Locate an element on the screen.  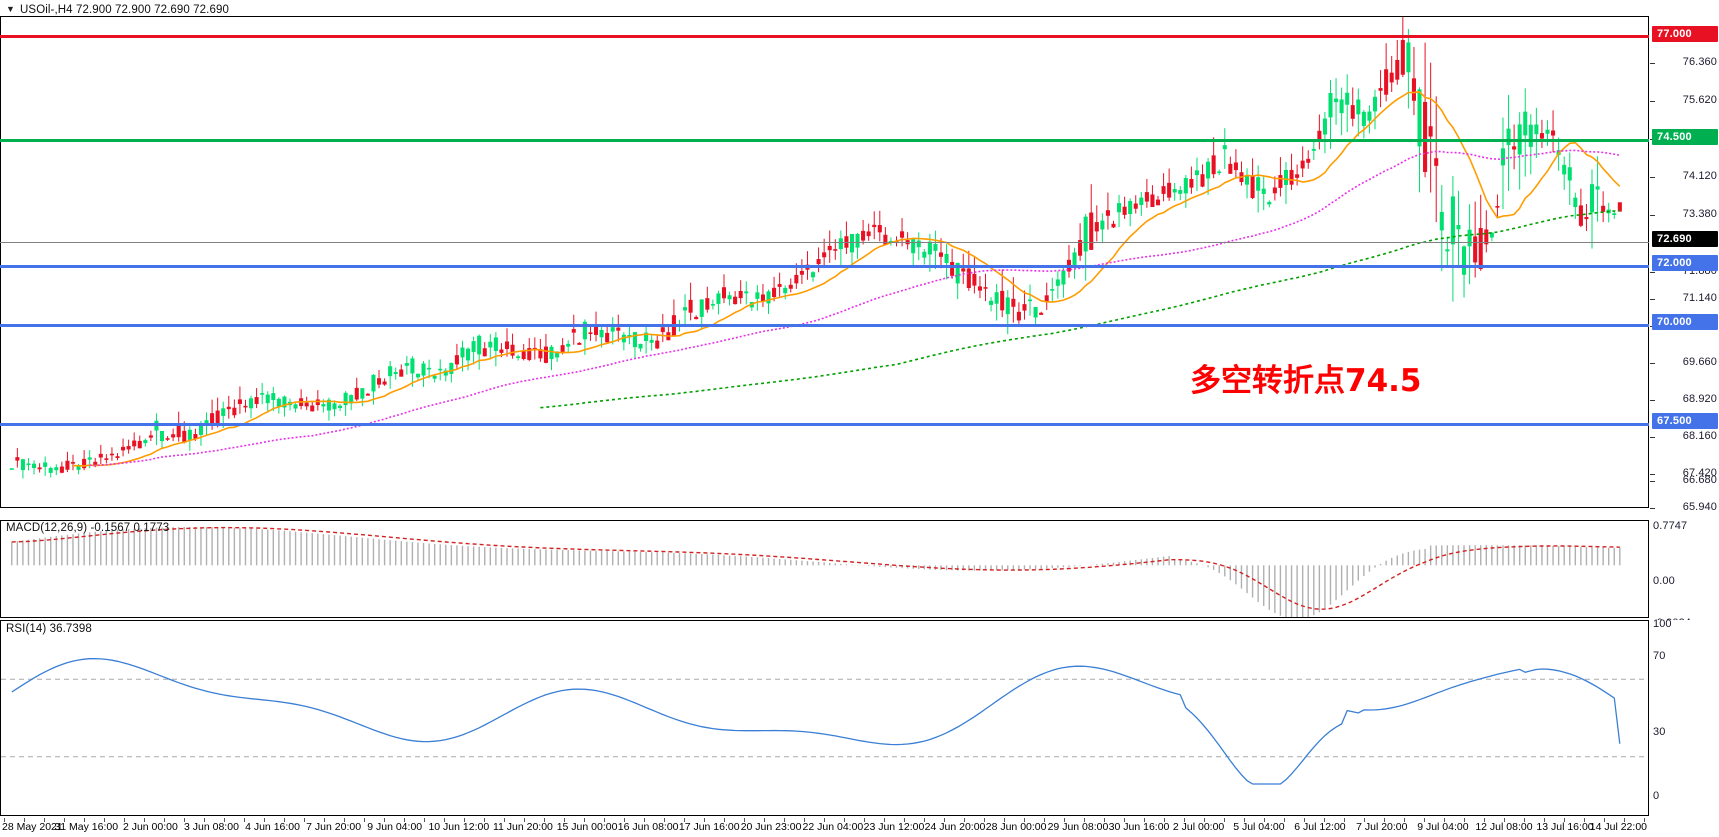
chart-annotation-text: 多空转折点74.5 is located at coordinates (1306, 381).